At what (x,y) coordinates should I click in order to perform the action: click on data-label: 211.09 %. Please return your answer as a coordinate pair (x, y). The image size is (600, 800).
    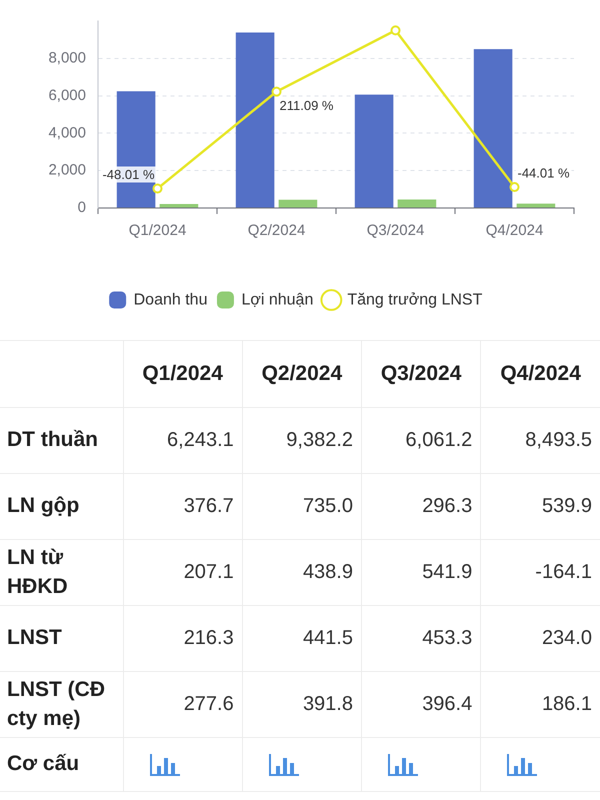
    Looking at the image, I should click on (307, 106).